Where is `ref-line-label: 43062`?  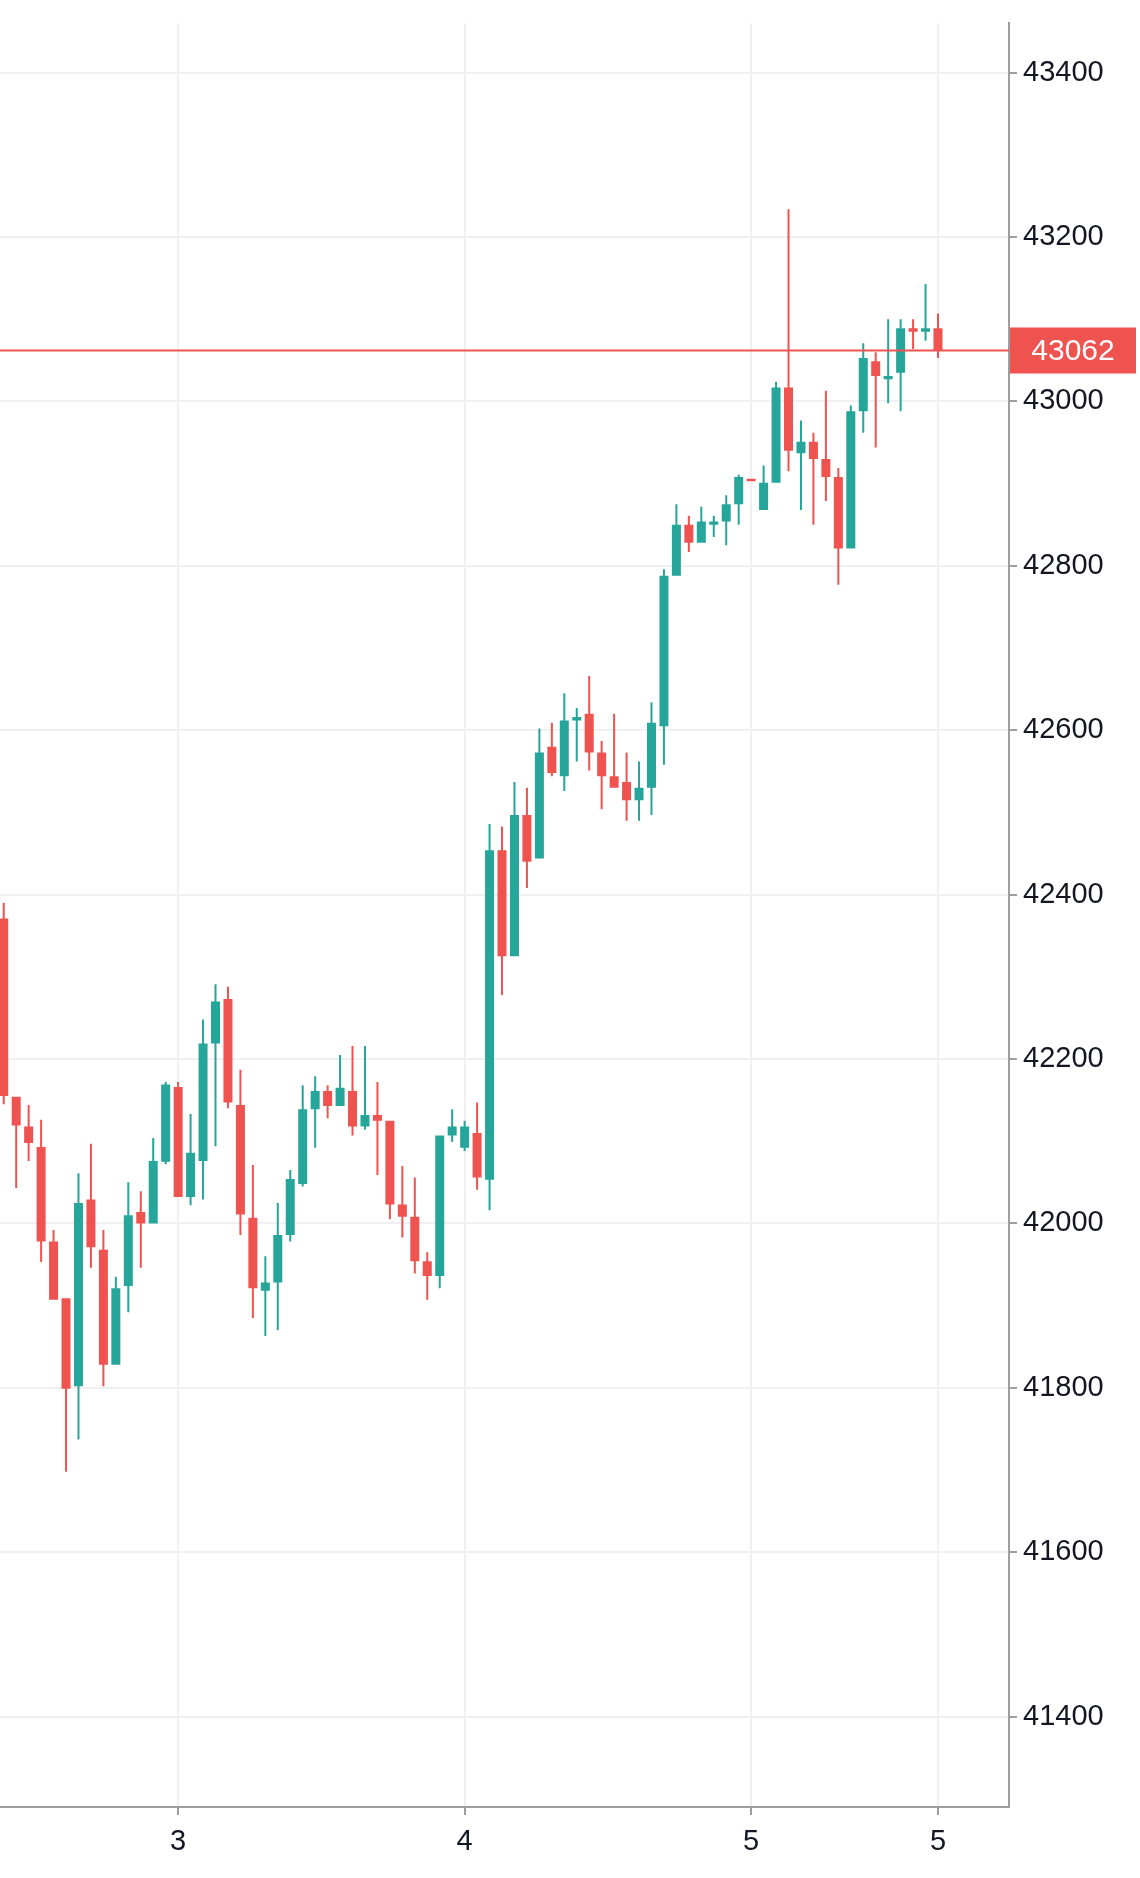 ref-line-label: 43062 is located at coordinates (1073, 349).